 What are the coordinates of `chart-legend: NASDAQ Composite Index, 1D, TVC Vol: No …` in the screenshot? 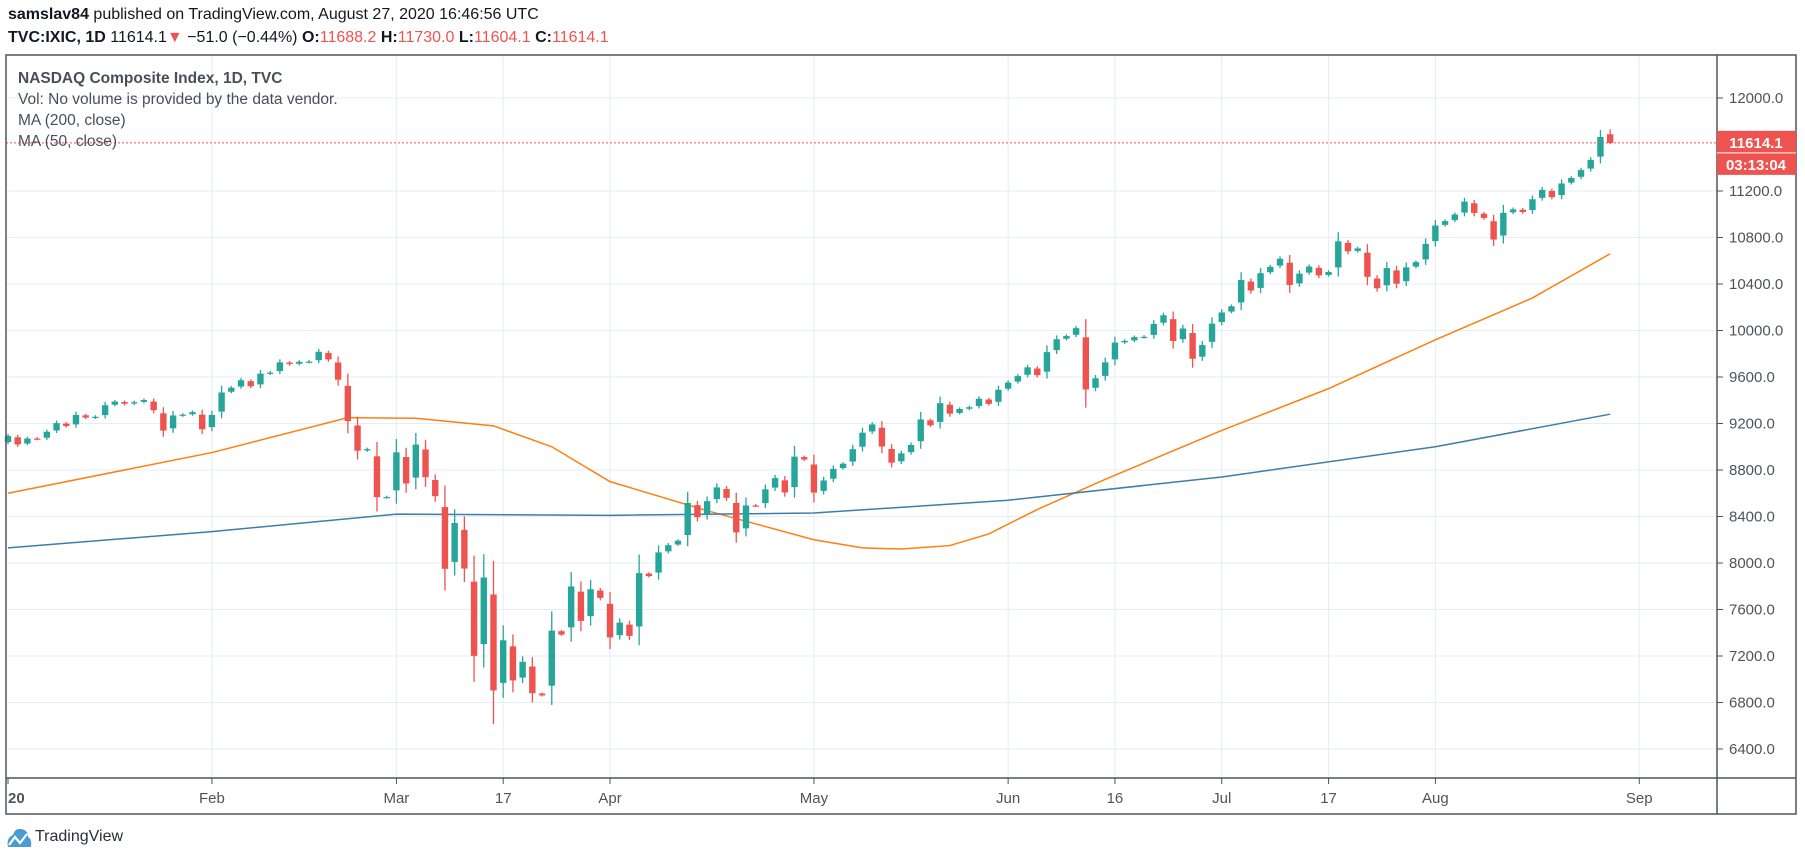 It's located at (178, 110).